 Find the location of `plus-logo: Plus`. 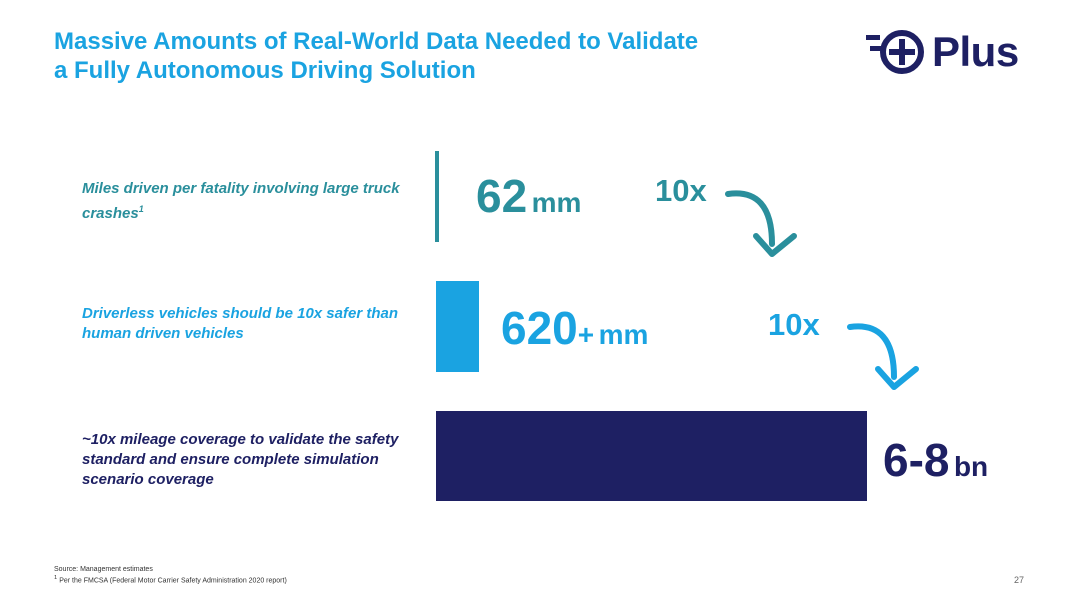

plus-logo: Plus is located at coordinates (949, 52).